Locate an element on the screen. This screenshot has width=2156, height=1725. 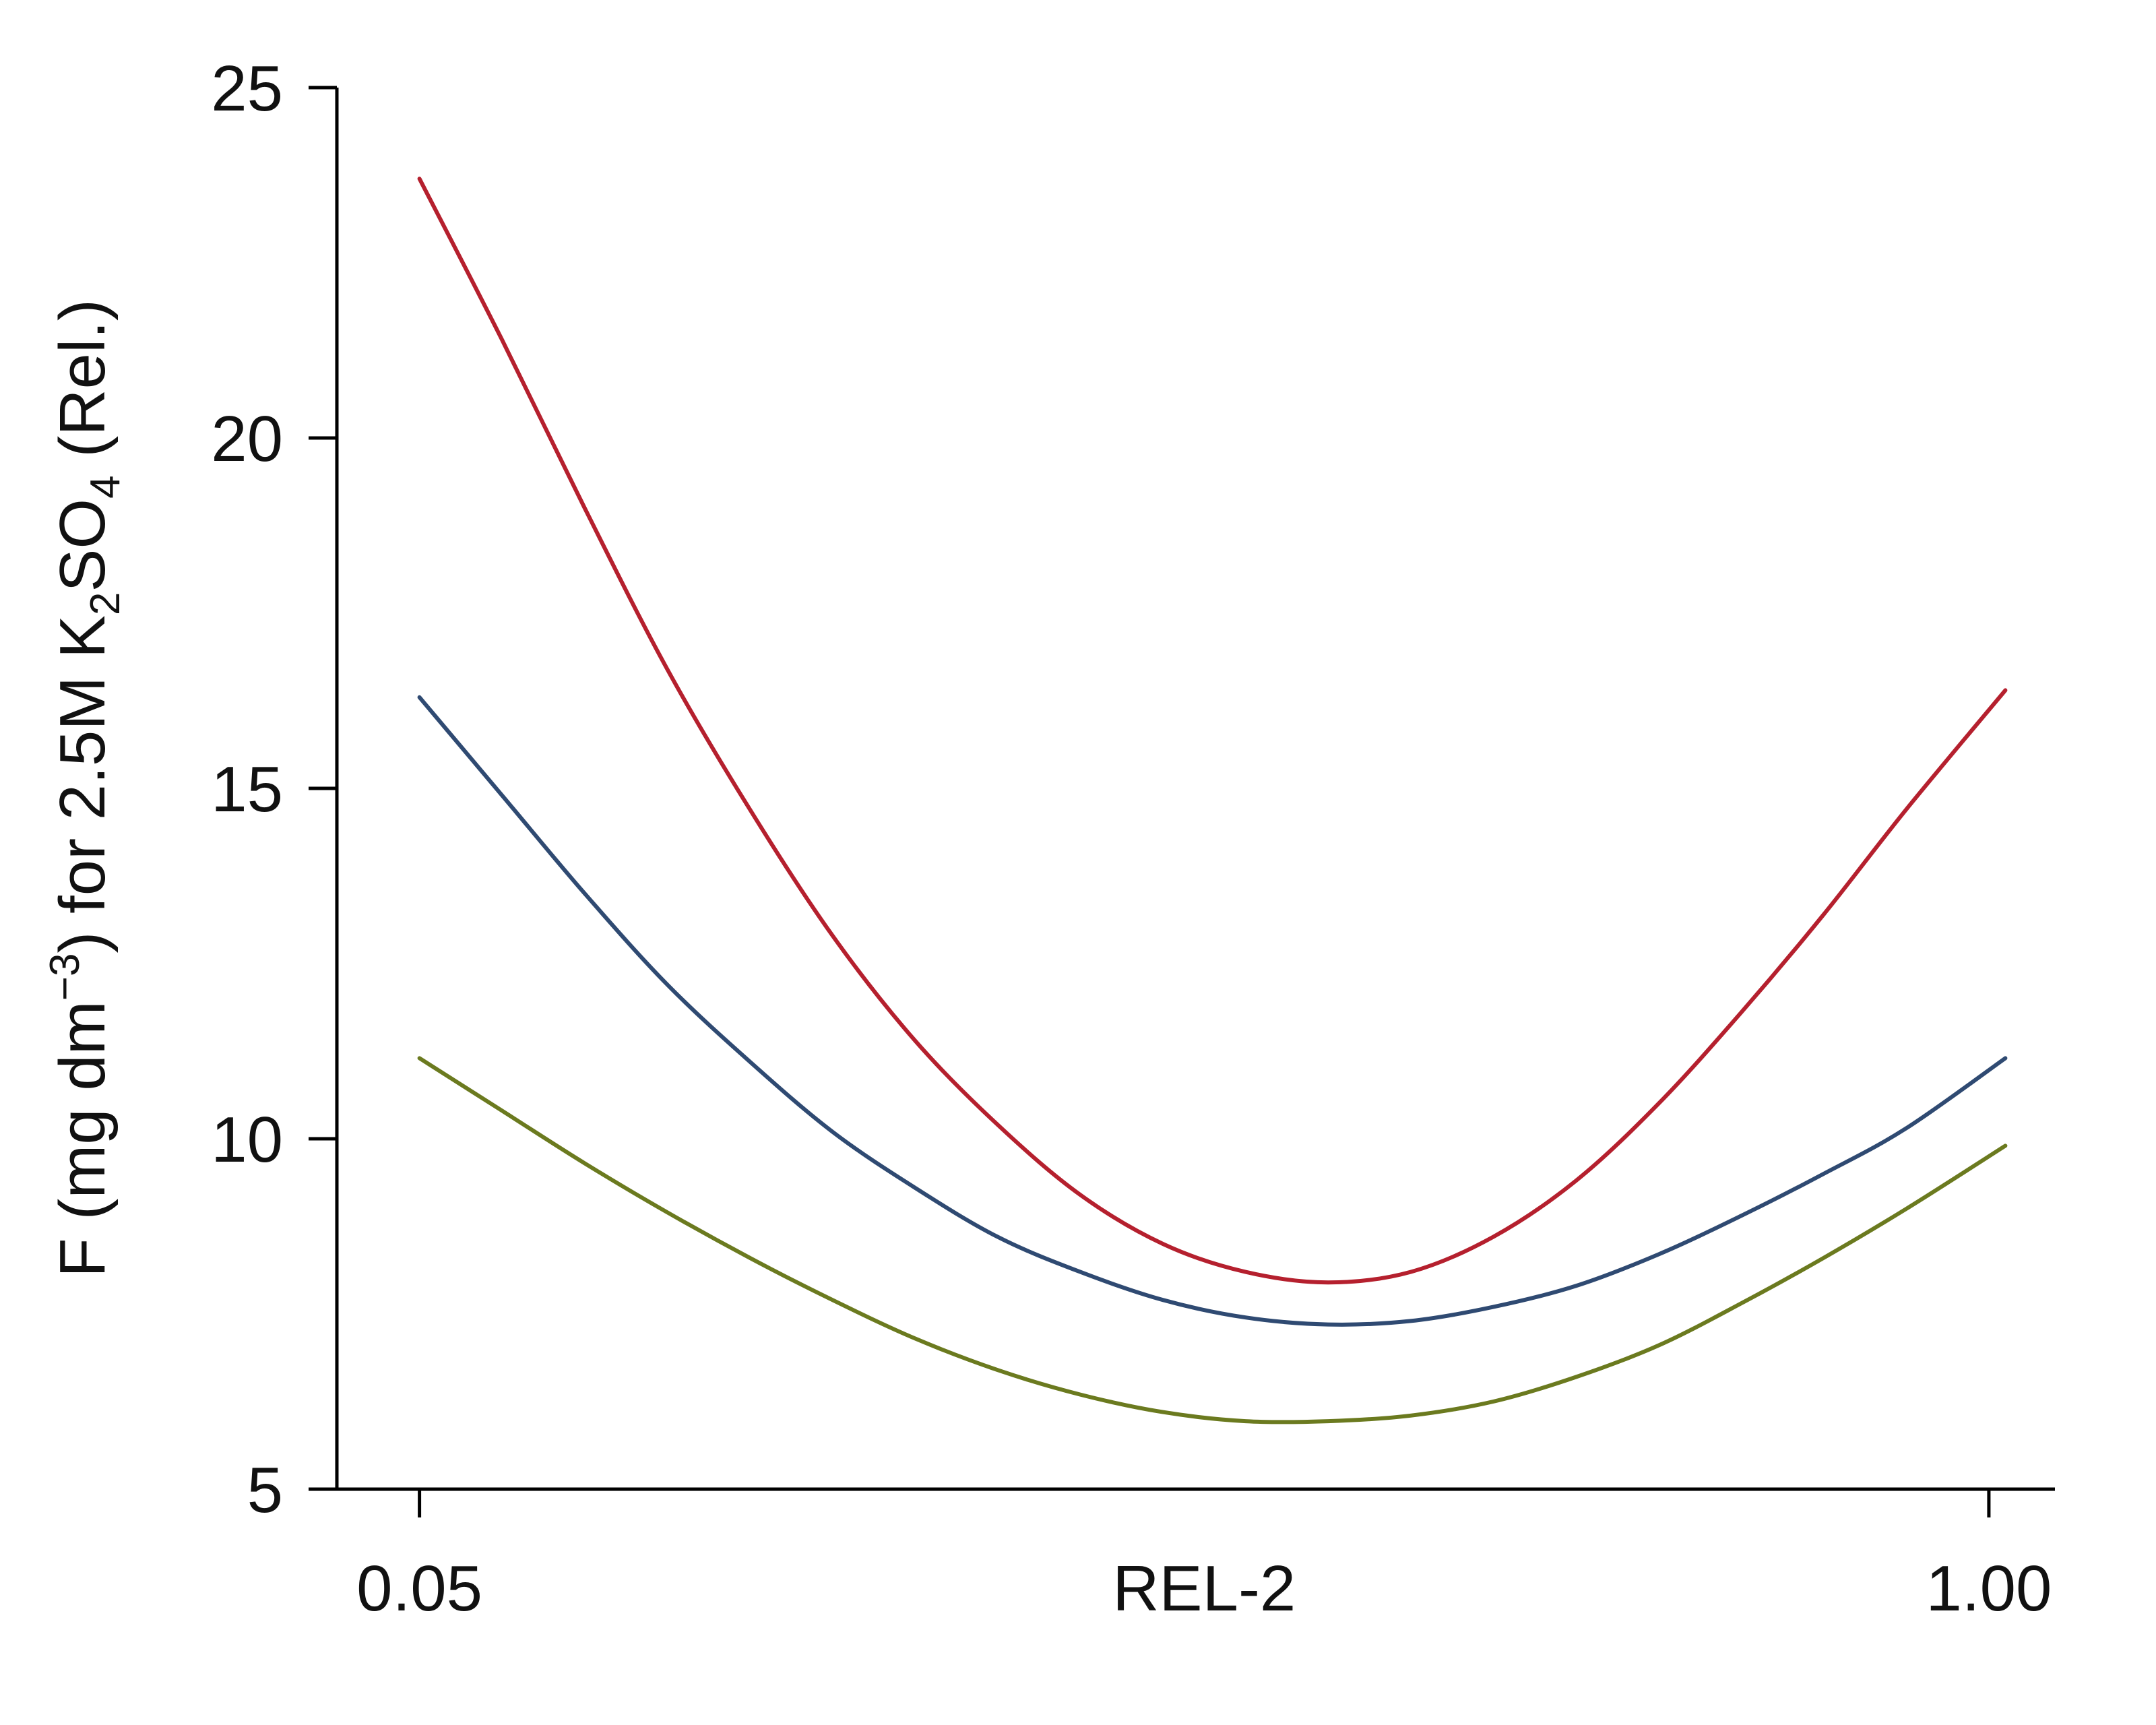
y-tick-label: 20 is located at coordinates (247, 439).